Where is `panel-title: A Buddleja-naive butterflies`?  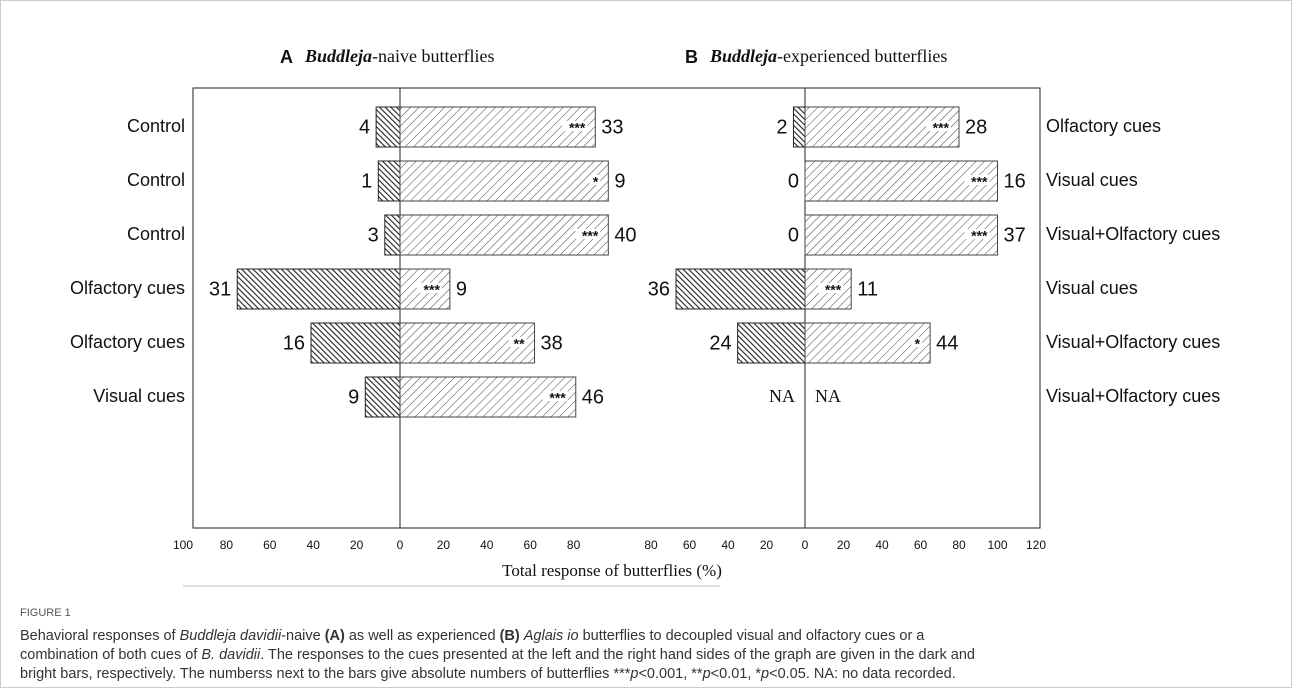
panel-title: A Buddleja-naive butterflies is located at coordinates (387, 56).